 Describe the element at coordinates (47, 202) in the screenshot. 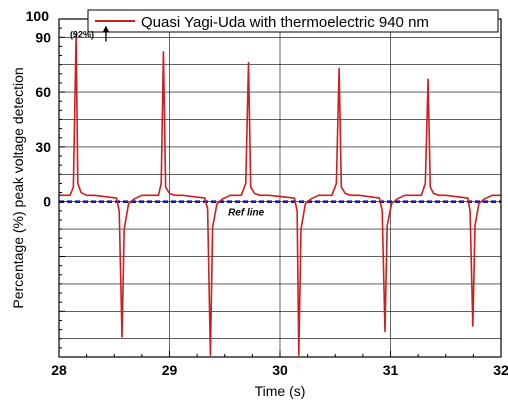

I see `y-tick-label: 0` at that location.